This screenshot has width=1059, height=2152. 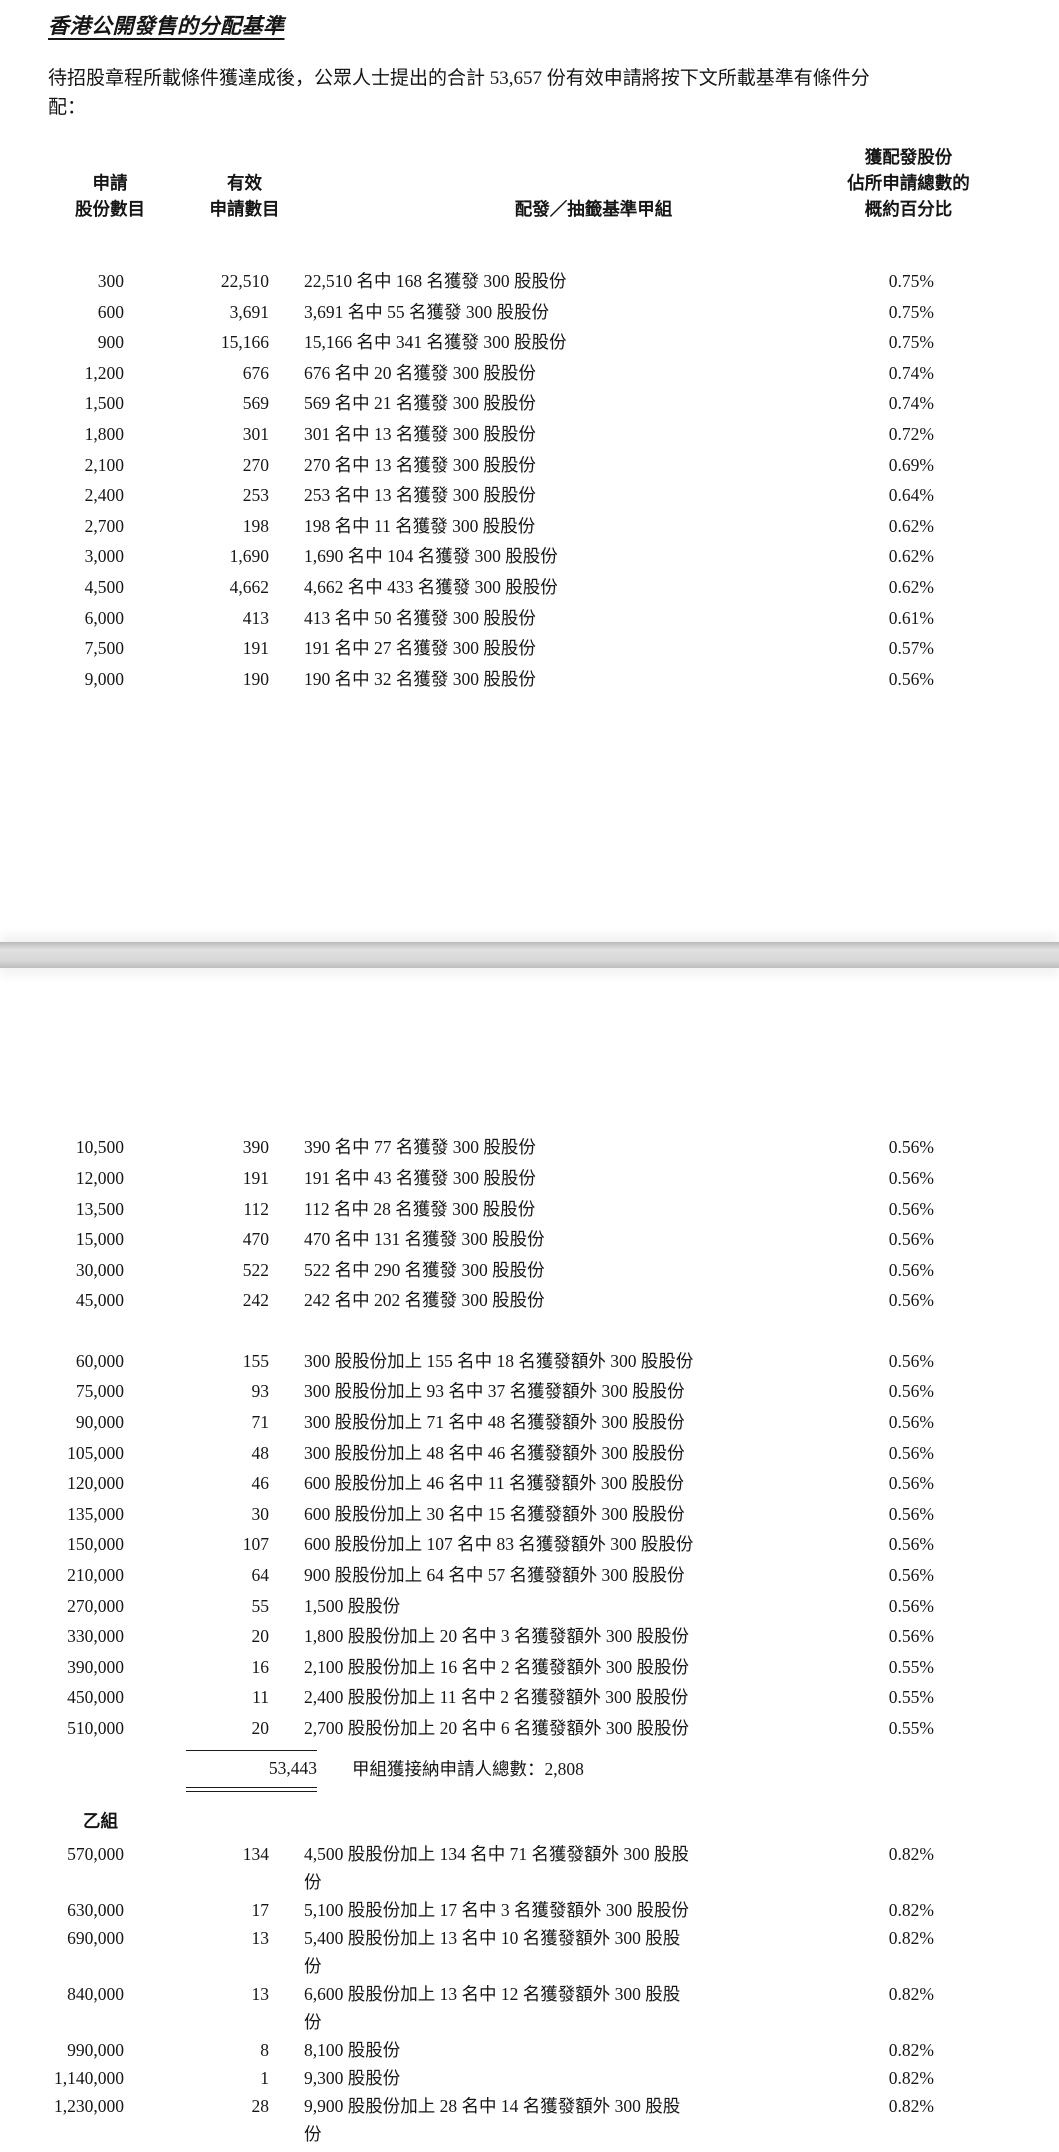 I want to click on allotment-basis-cell: 9,300 股股份, so click(x=352, y=2077).